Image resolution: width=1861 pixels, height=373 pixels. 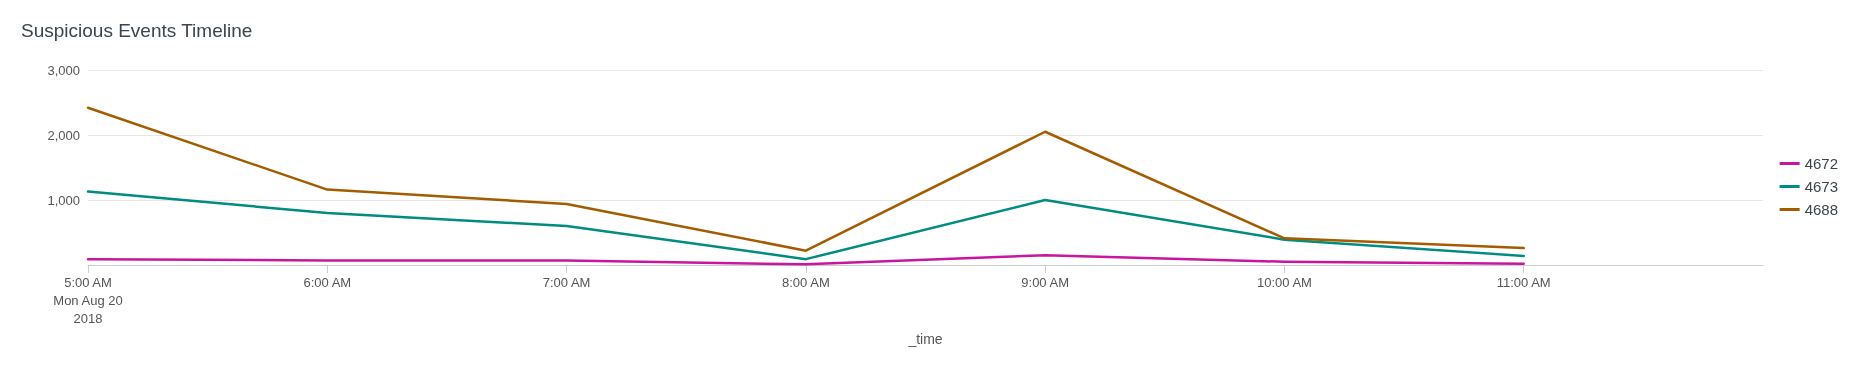 I want to click on x-tick-label: 8:00 AM, so click(x=806, y=282).